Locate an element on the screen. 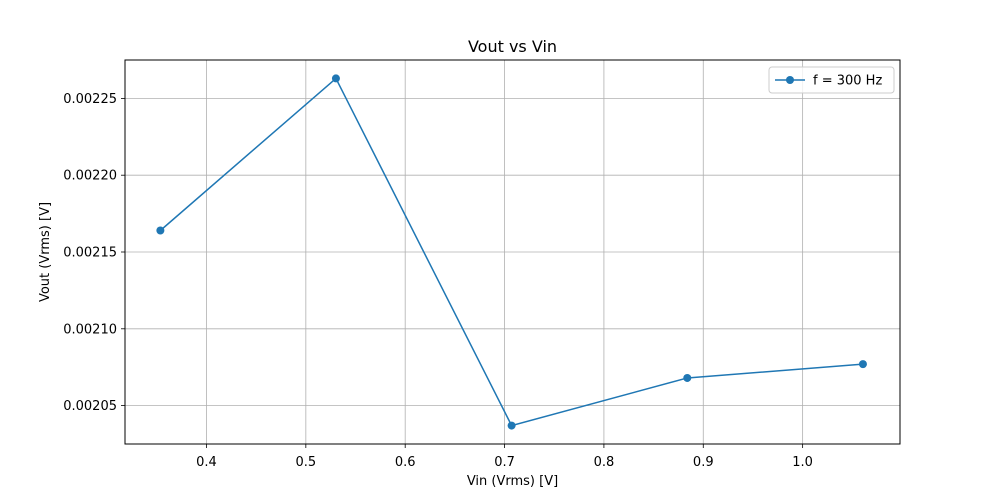 The width and height of the screenshot is (1000, 500). x-axis-ticks: 0.4 0.5 0.6 0.7 0.8 0.9 1.0 is located at coordinates (504, 457).